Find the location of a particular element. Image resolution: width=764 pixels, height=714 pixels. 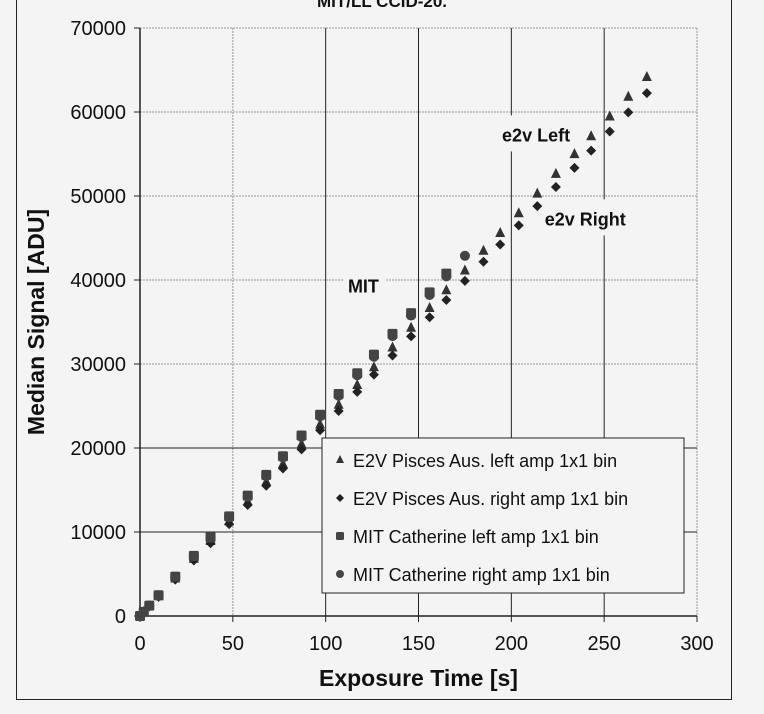

y-tick-label: 50000 is located at coordinates (98, 197).